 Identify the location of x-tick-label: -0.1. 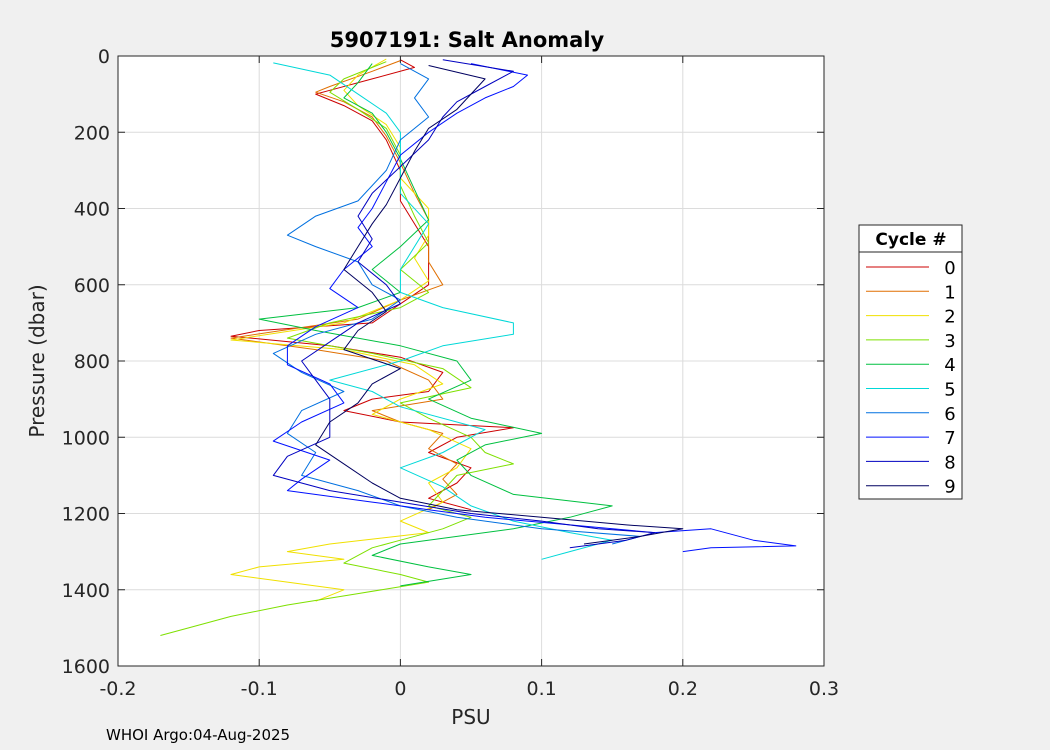
(259, 689).